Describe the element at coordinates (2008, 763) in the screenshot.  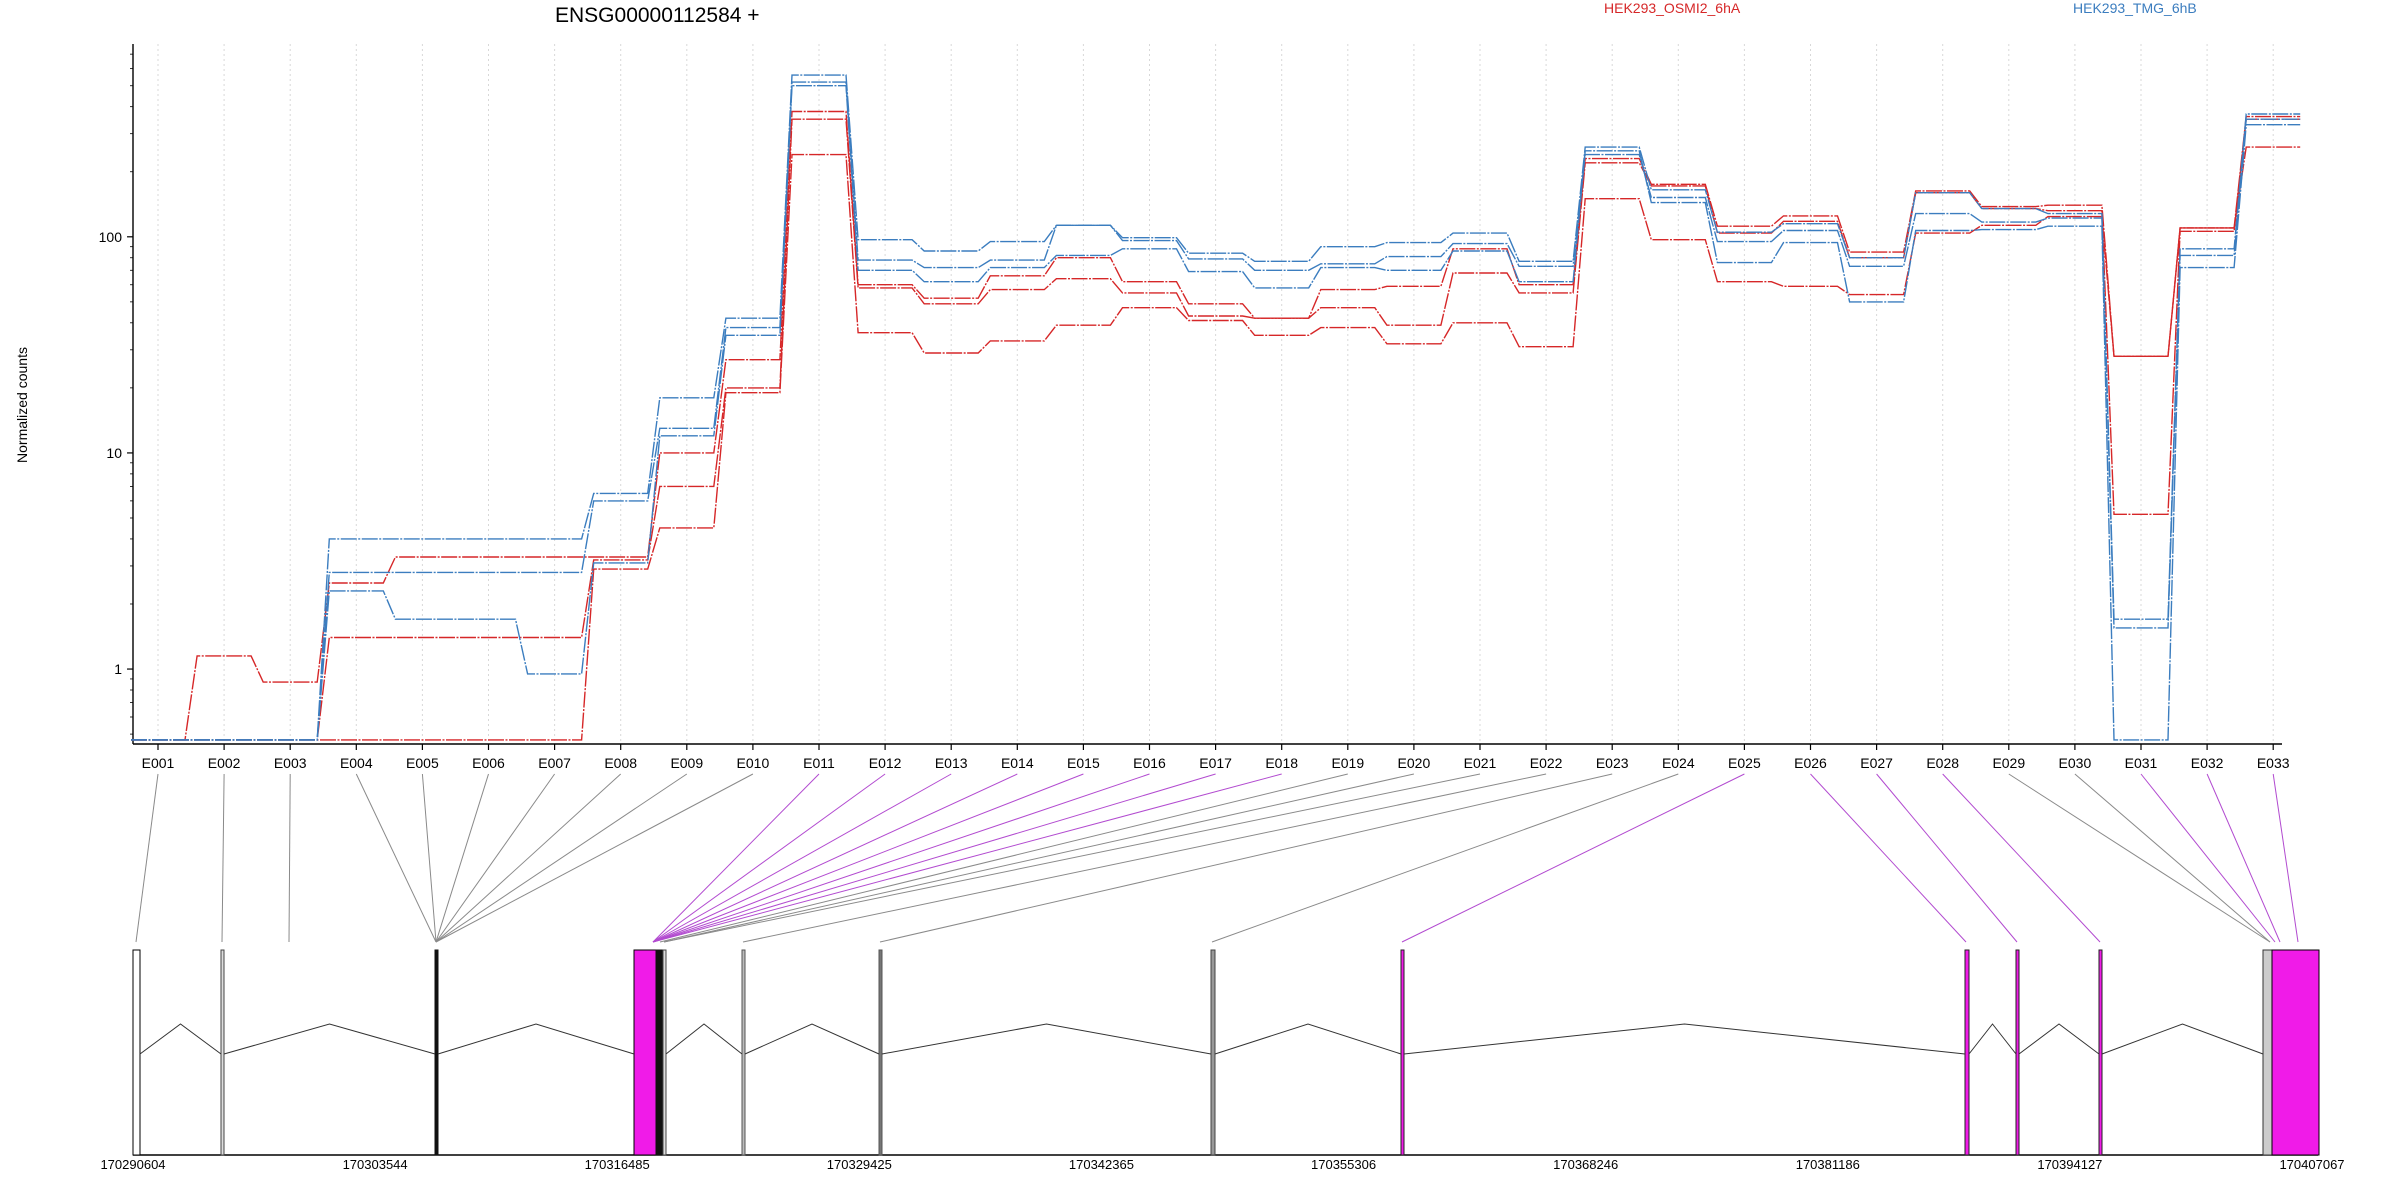
I see `exon-label: E029` at that location.